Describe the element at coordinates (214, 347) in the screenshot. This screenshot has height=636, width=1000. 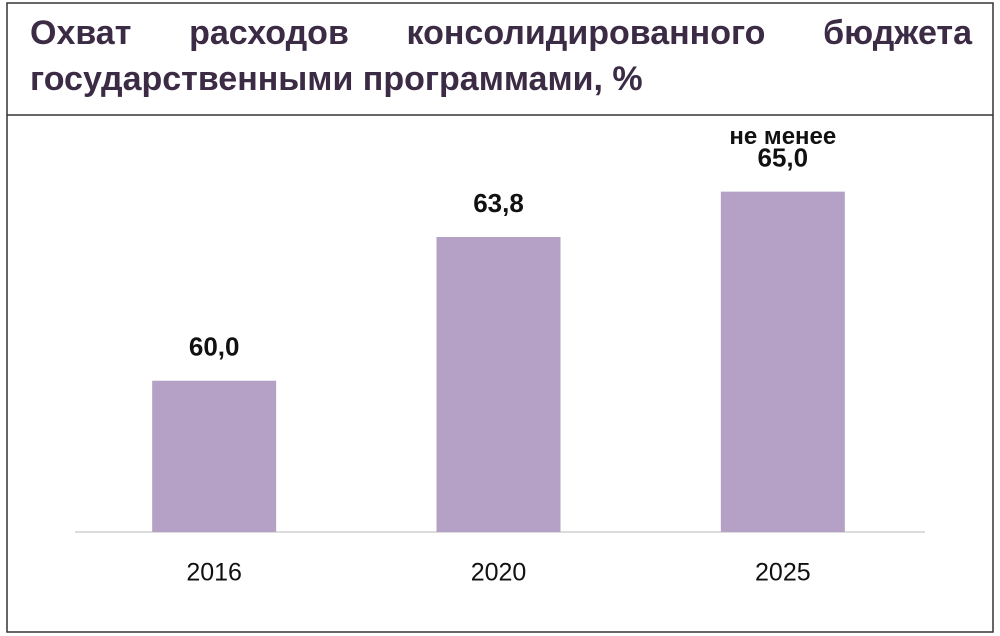
I see `value-label: 60,0` at that location.